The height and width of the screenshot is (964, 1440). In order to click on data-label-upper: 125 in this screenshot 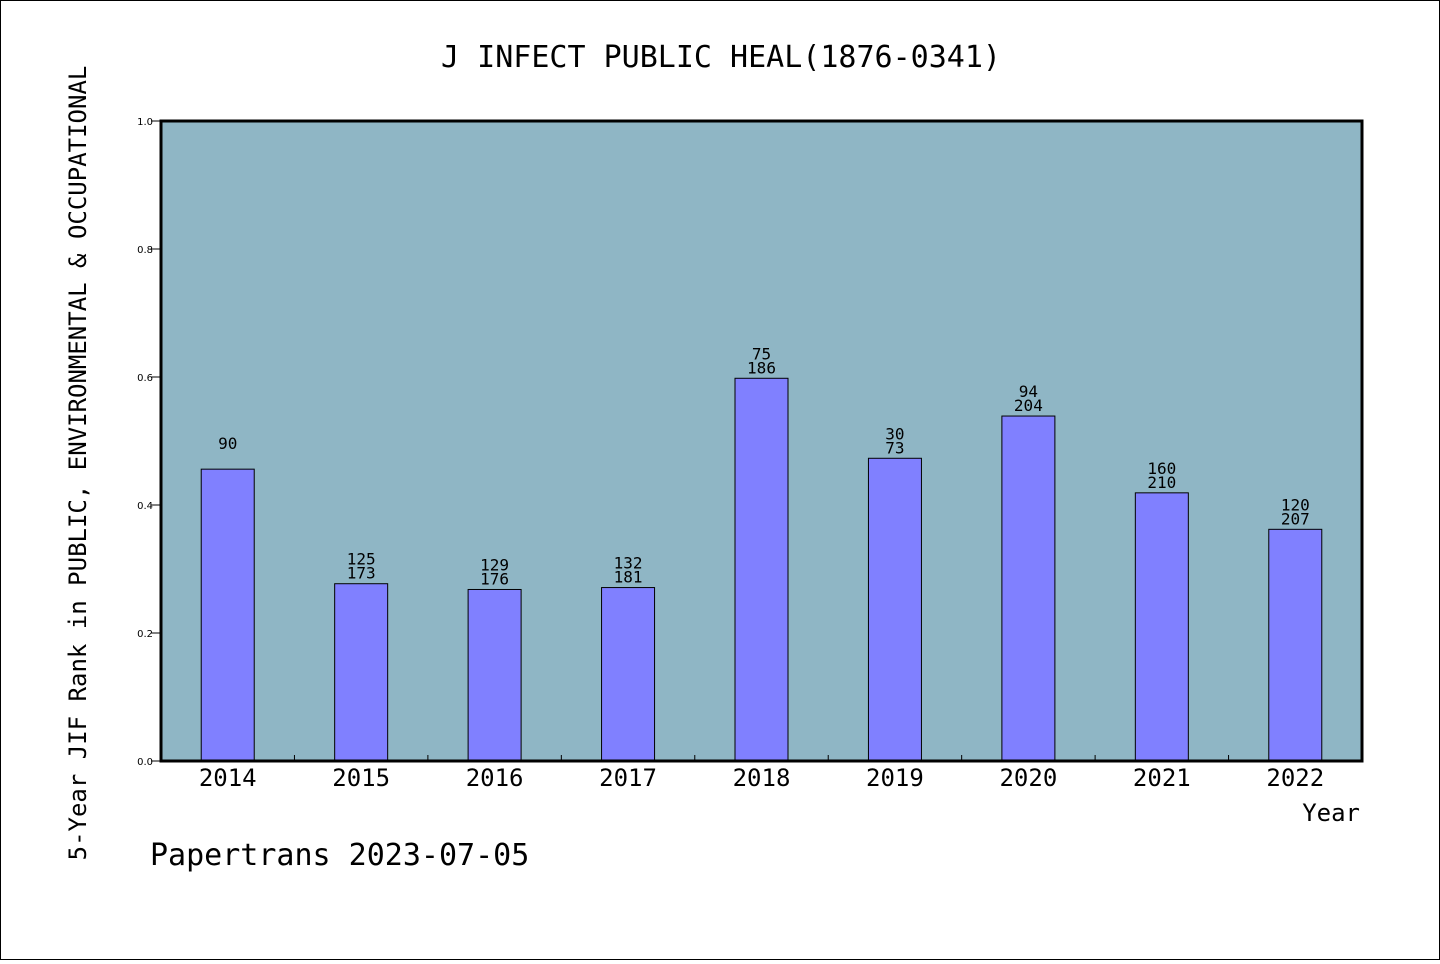, I will do `click(361, 559)`.